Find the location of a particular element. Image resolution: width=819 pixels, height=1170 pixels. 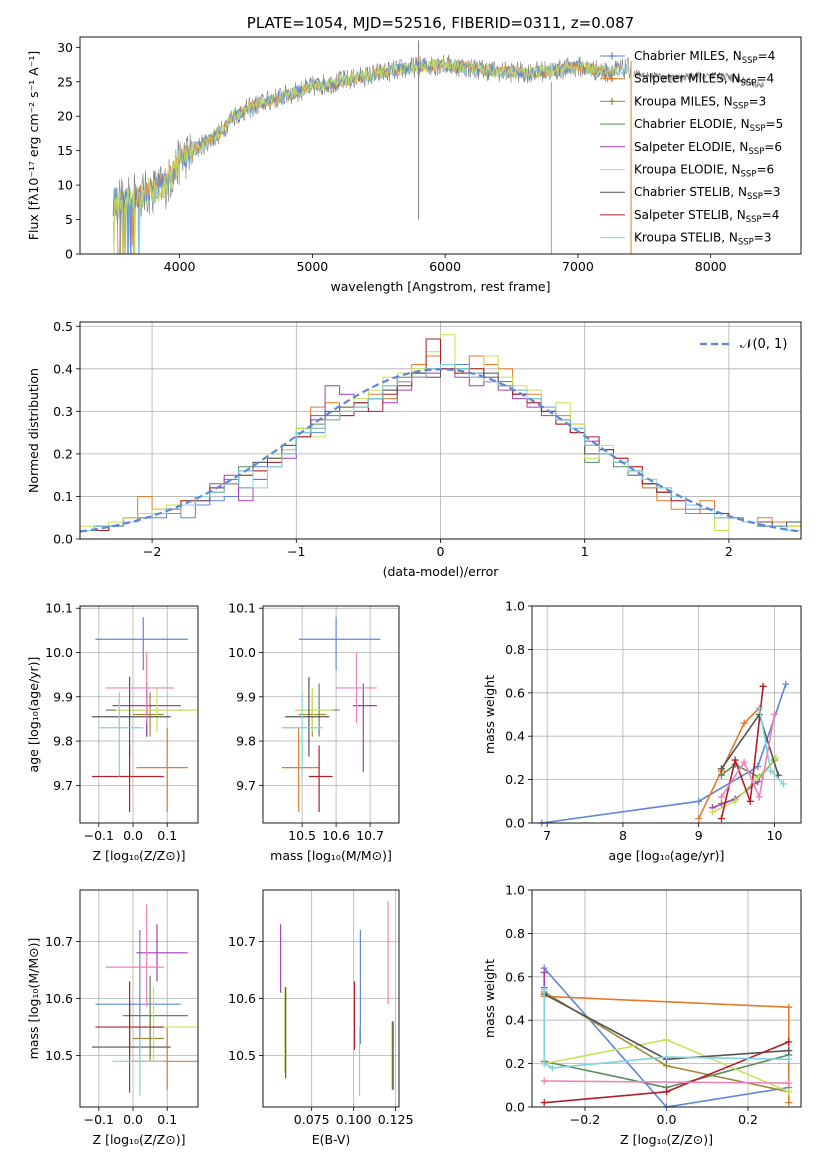

x-tick-label: 1 is located at coordinates (585, 551).